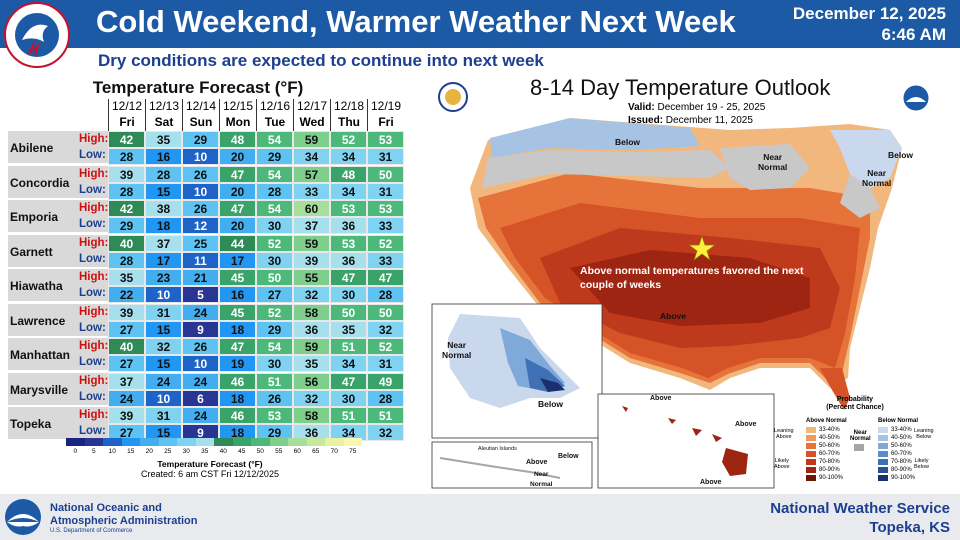  What do you see at coordinates (773, 162) in the screenshot?
I see `label-near-normal-gl: Near Normal` at bounding box center [773, 162].